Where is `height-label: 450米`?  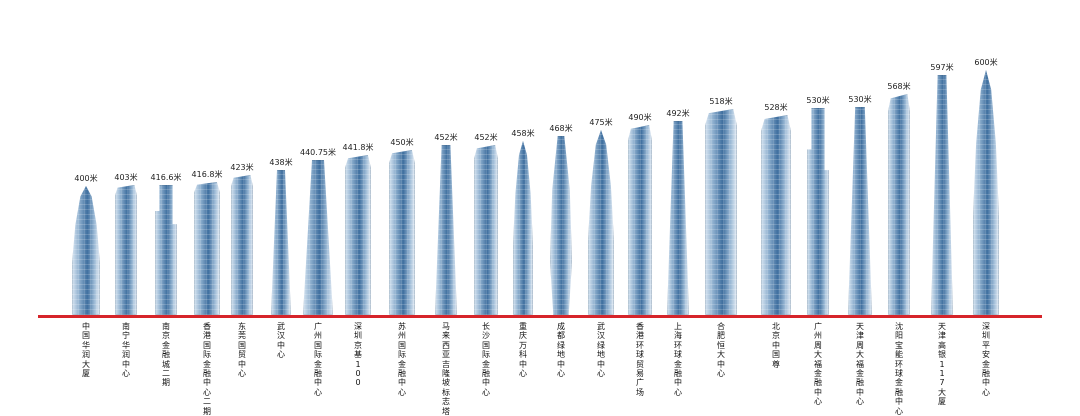
height-label: 450米 is located at coordinates (402, 142).